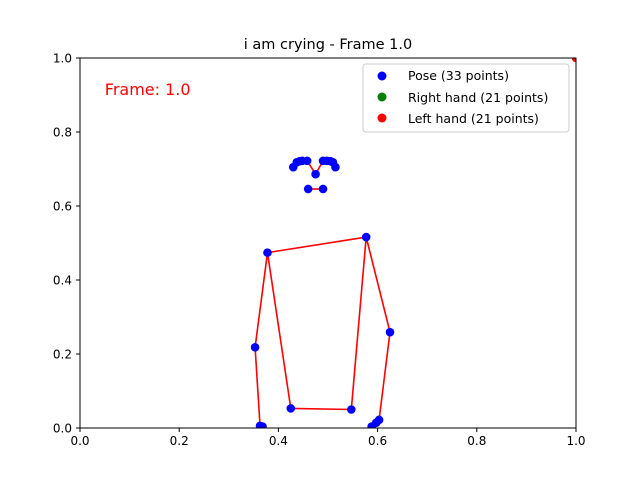 Image resolution: width=640 pixels, height=480 pixels. Describe the element at coordinates (328, 438) in the screenshot. I see `x-axis: 0.0 0.2 0.4 0.6 0.8 1.0` at that location.